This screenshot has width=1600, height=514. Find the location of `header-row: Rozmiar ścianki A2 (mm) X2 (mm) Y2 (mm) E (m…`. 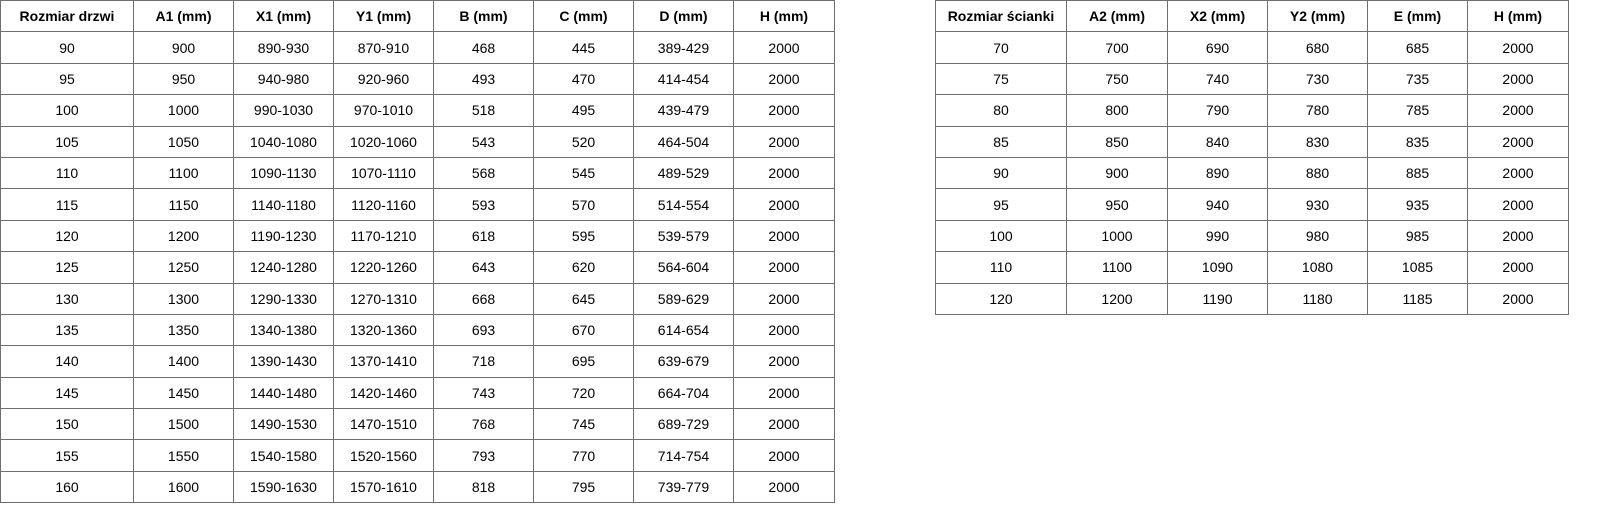

header-row: Rozmiar ścianki A2 (mm) X2 (mm) Y2 (mm) E (m… is located at coordinates (1252, 16).